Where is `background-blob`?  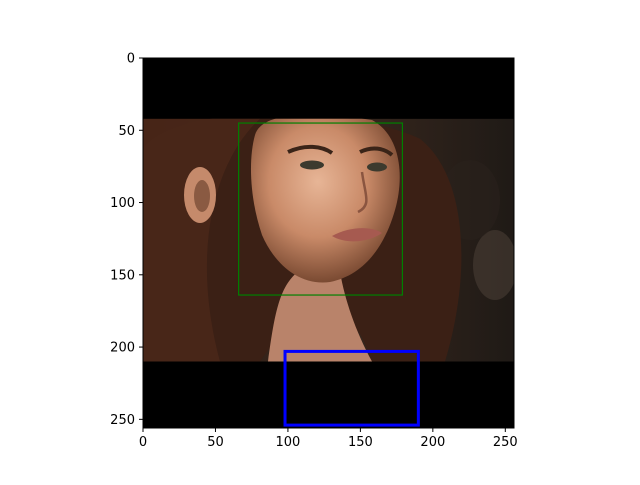 background-blob is located at coordinates (493, 265).